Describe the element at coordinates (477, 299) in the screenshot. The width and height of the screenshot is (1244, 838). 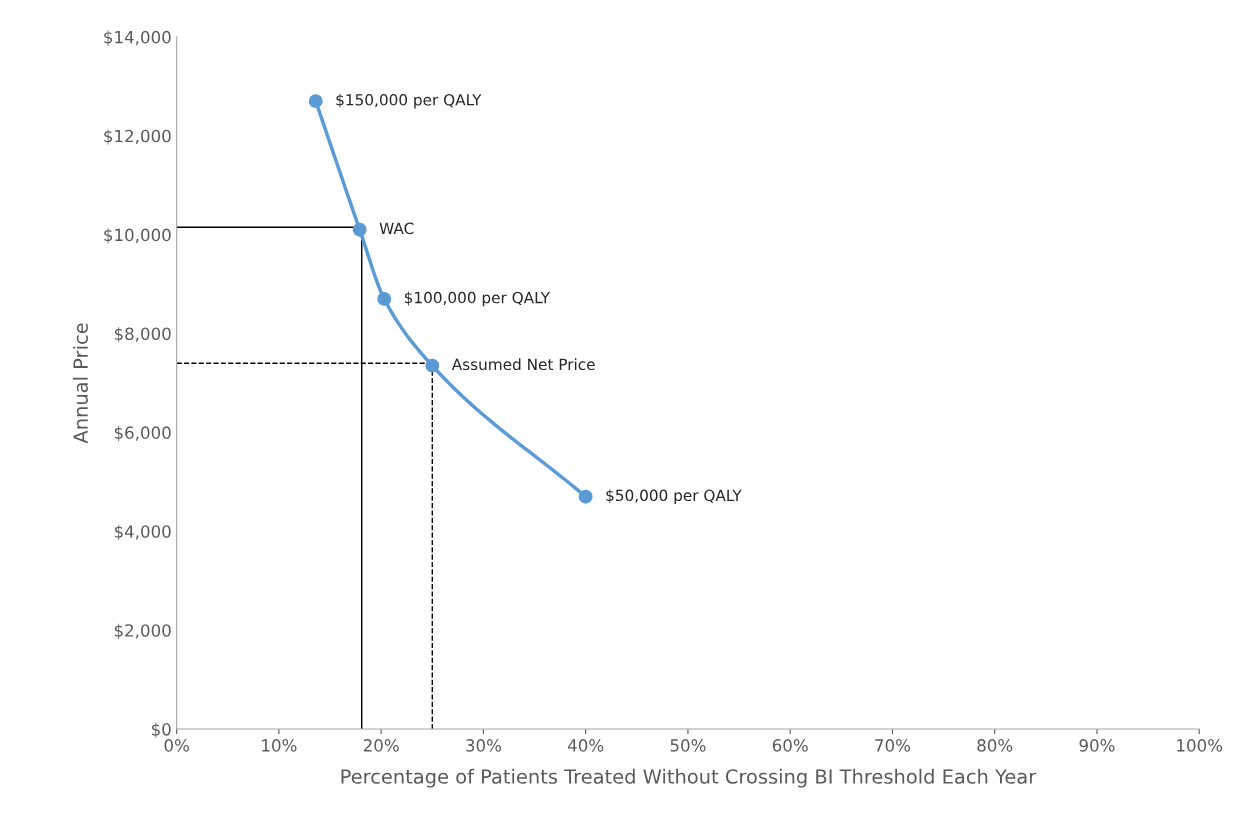
I see `annotation: $100,000 per QALY` at that location.